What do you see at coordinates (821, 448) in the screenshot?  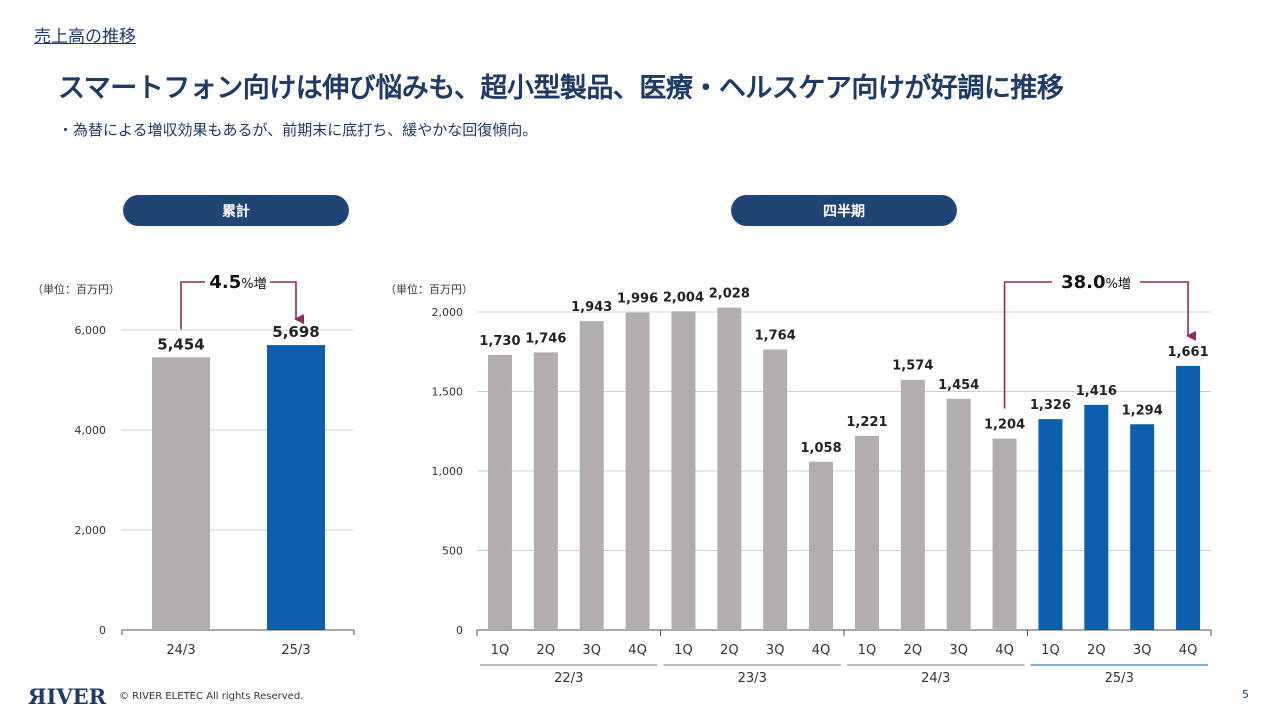 I see `data-label: 1,058` at bounding box center [821, 448].